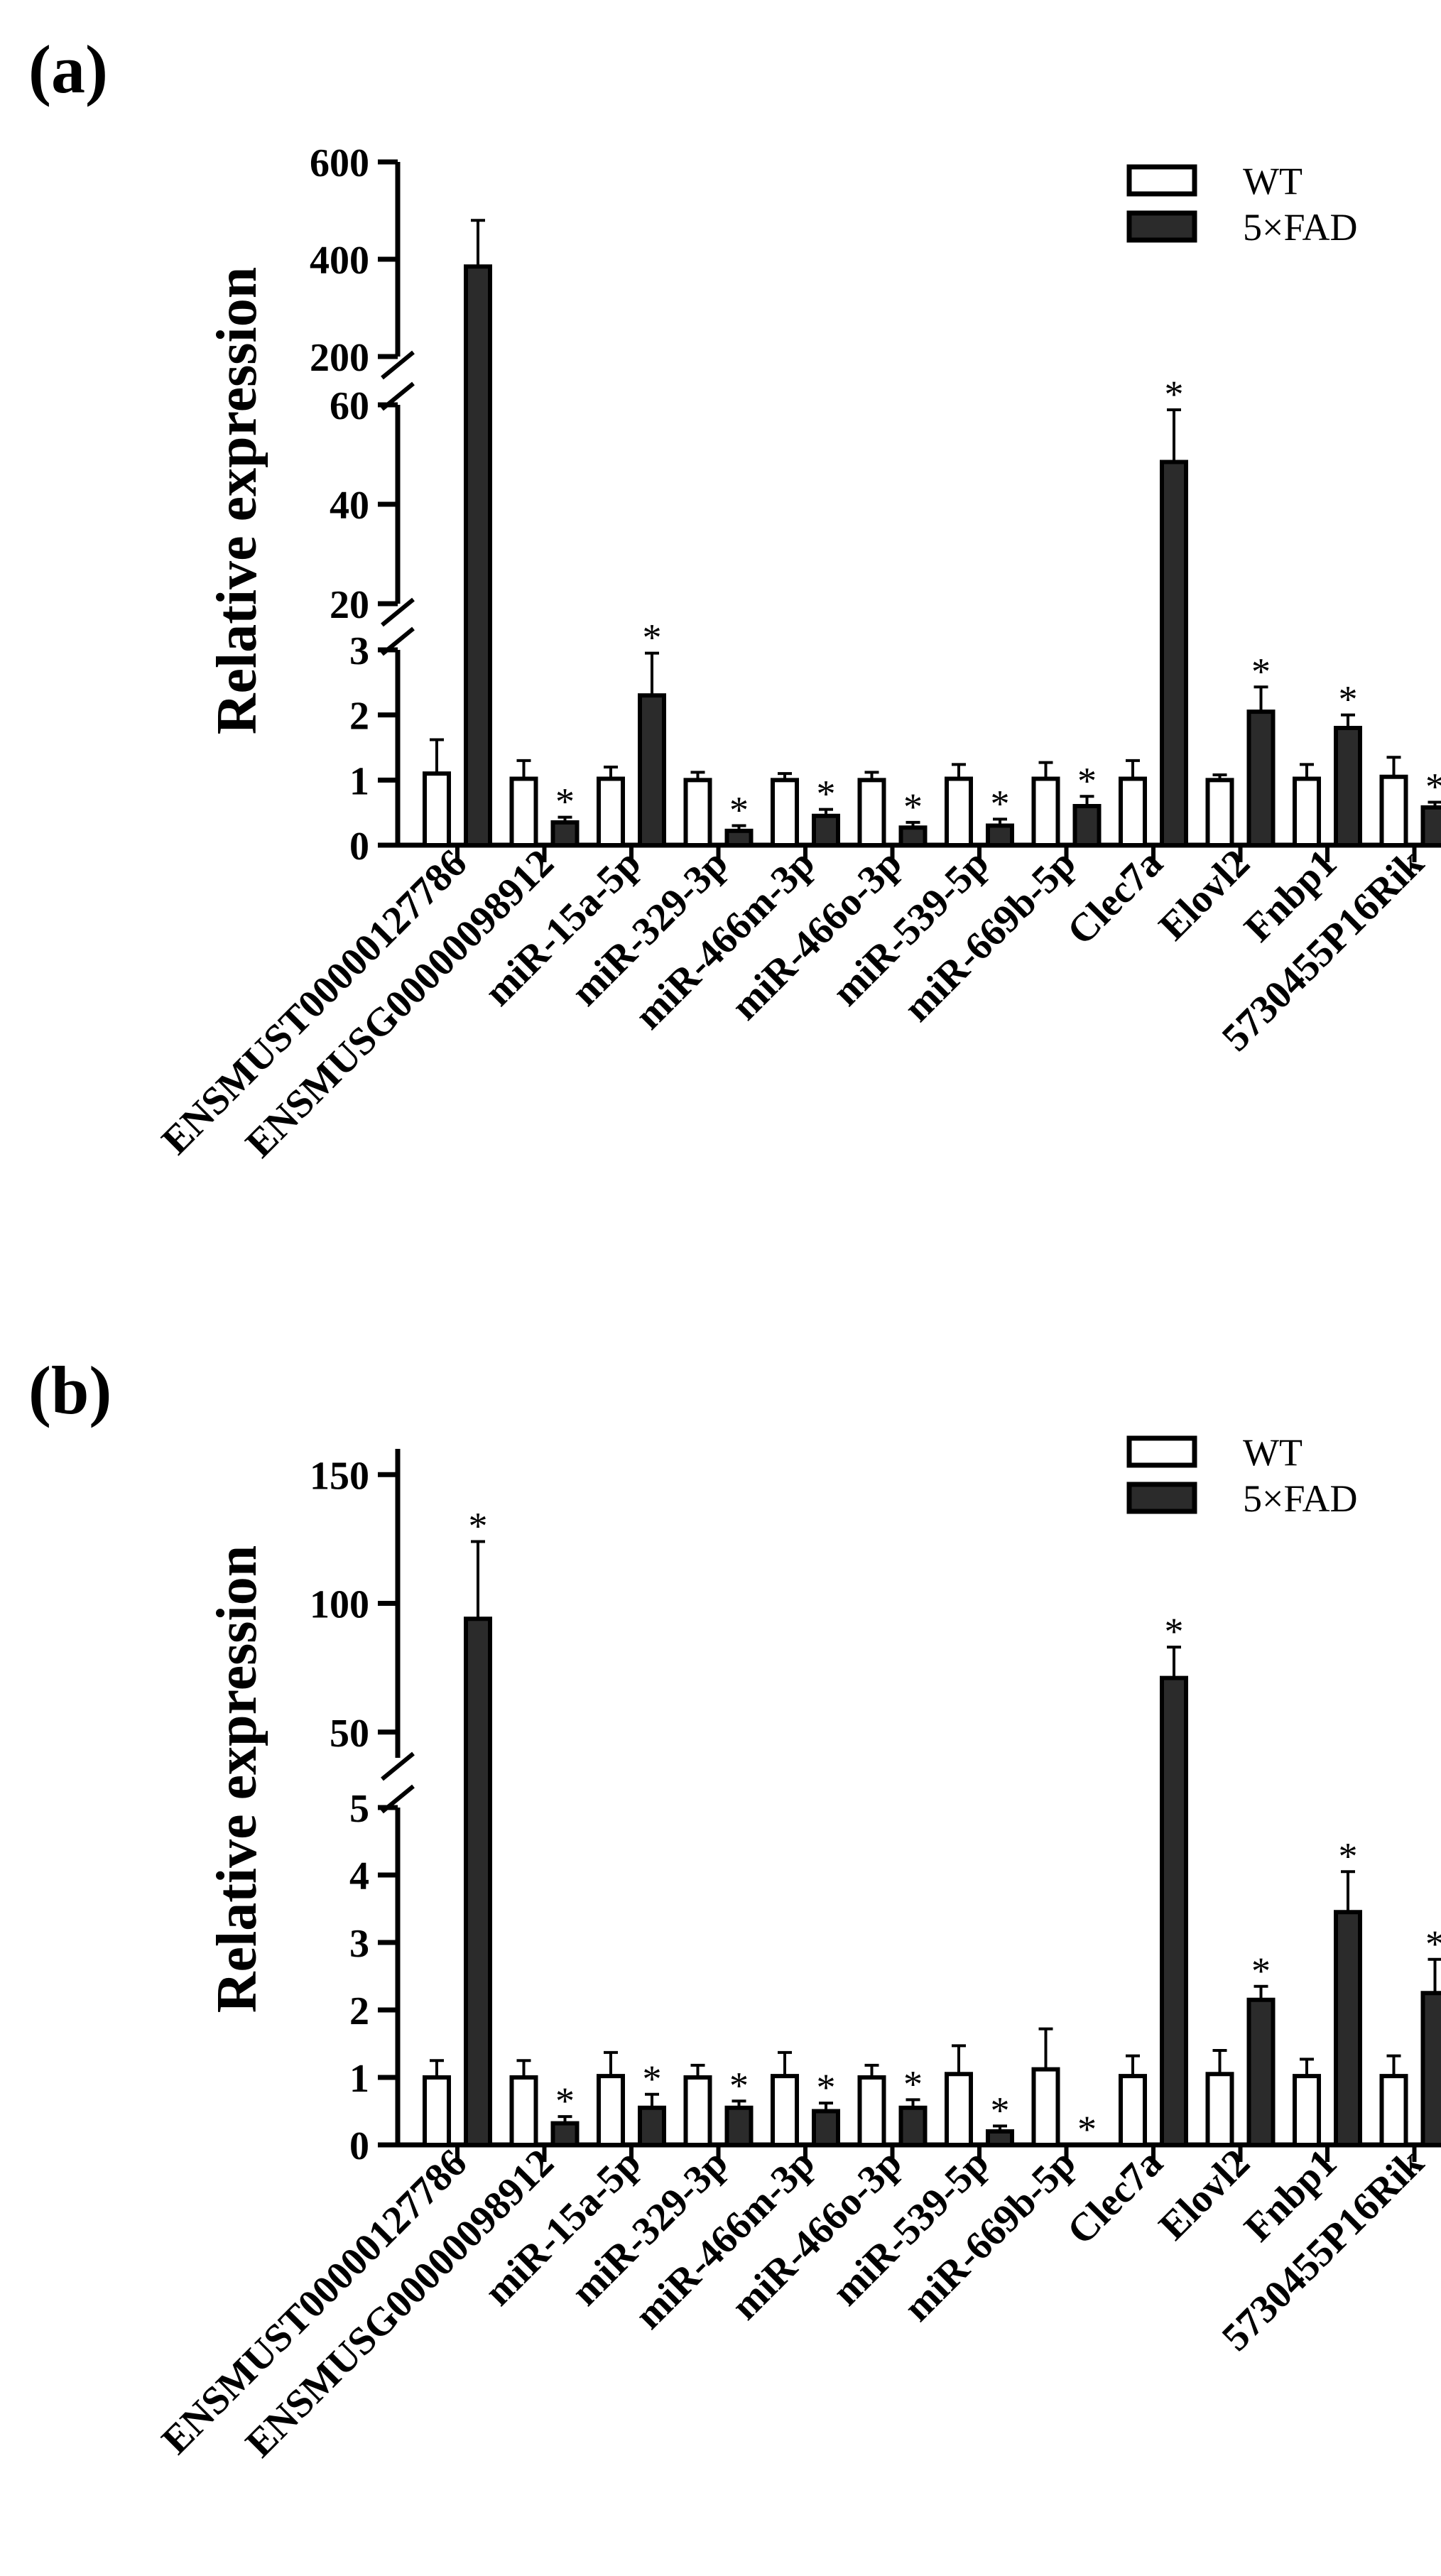 Image resolution: width=1441 pixels, height=2576 pixels. I want to click on y-tick-label: 4, so click(359, 1876).